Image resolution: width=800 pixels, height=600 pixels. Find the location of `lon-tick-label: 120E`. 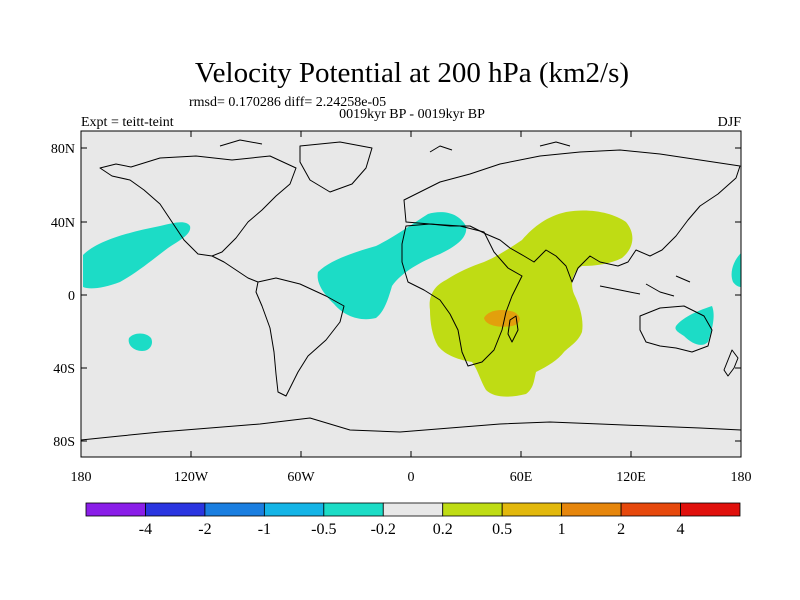

lon-tick-label: 120E is located at coordinates (631, 477).